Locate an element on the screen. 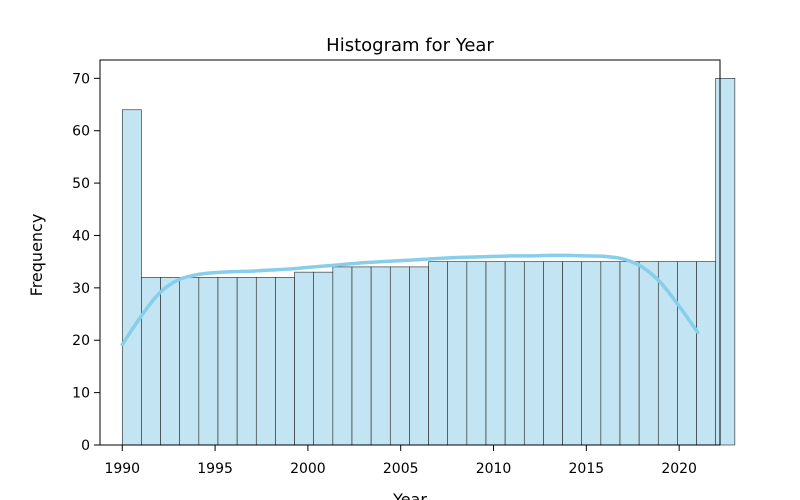  kde-layer is located at coordinates (410, 300).